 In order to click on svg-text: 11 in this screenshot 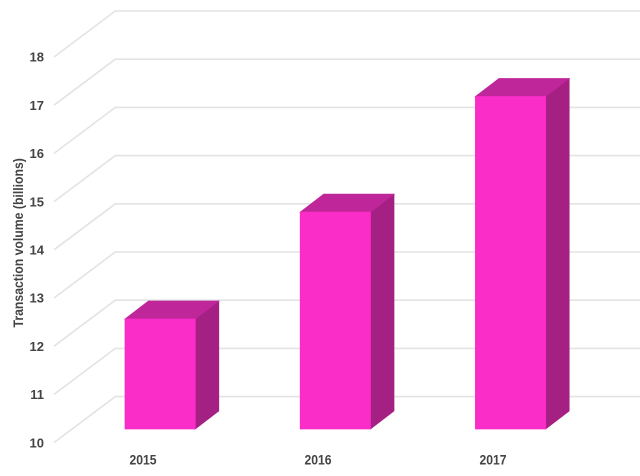, I will do `click(37, 394)`.